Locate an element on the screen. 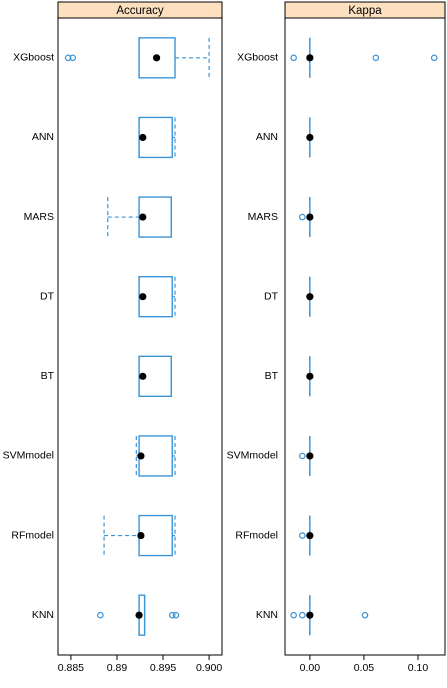  x-tick-label: 0.900 is located at coordinates (209, 668).